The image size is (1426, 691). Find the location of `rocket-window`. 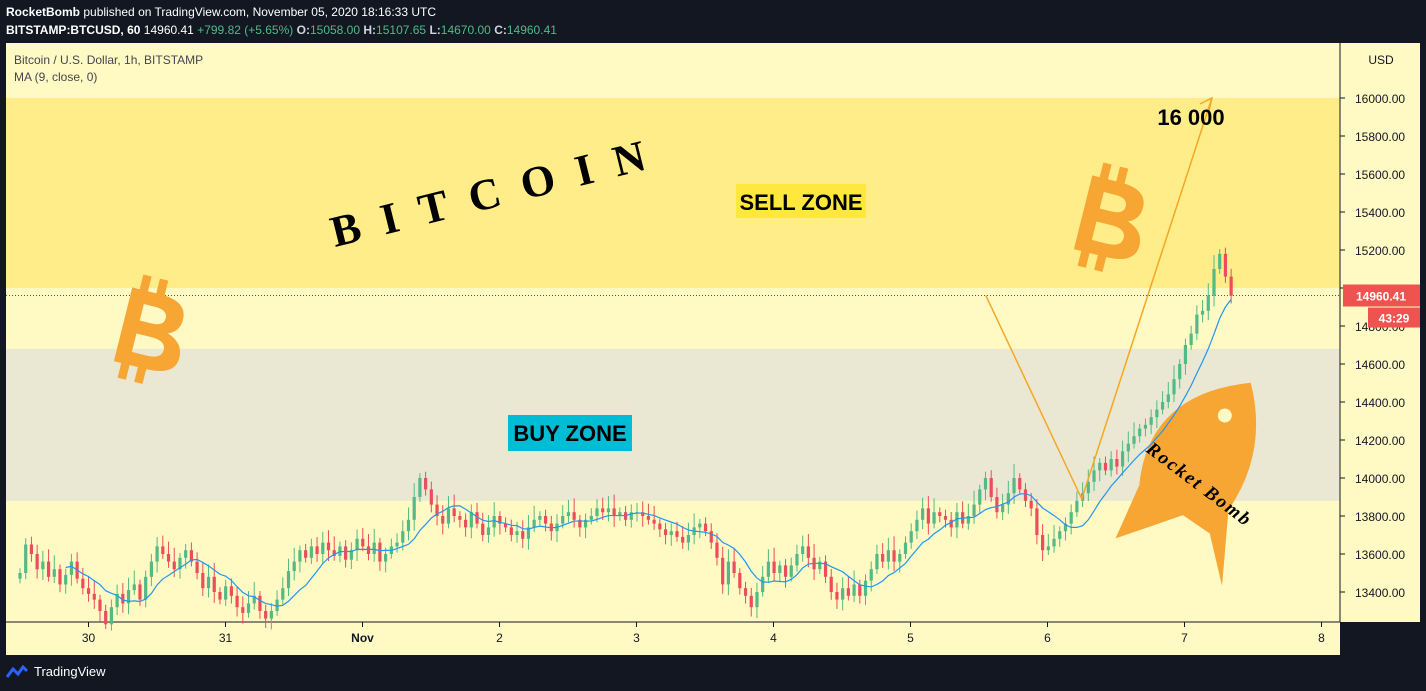

rocket-window is located at coordinates (1224, 415).